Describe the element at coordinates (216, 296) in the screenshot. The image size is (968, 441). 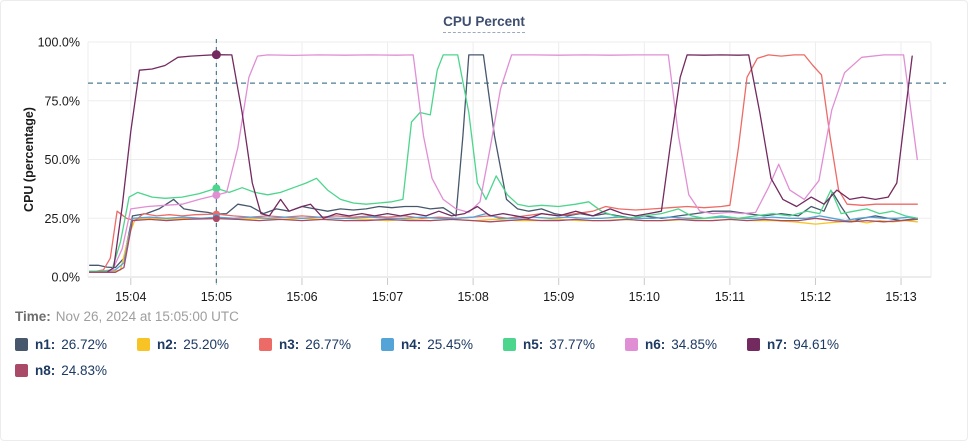
I see `x-tick-label: 15:05` at that location.